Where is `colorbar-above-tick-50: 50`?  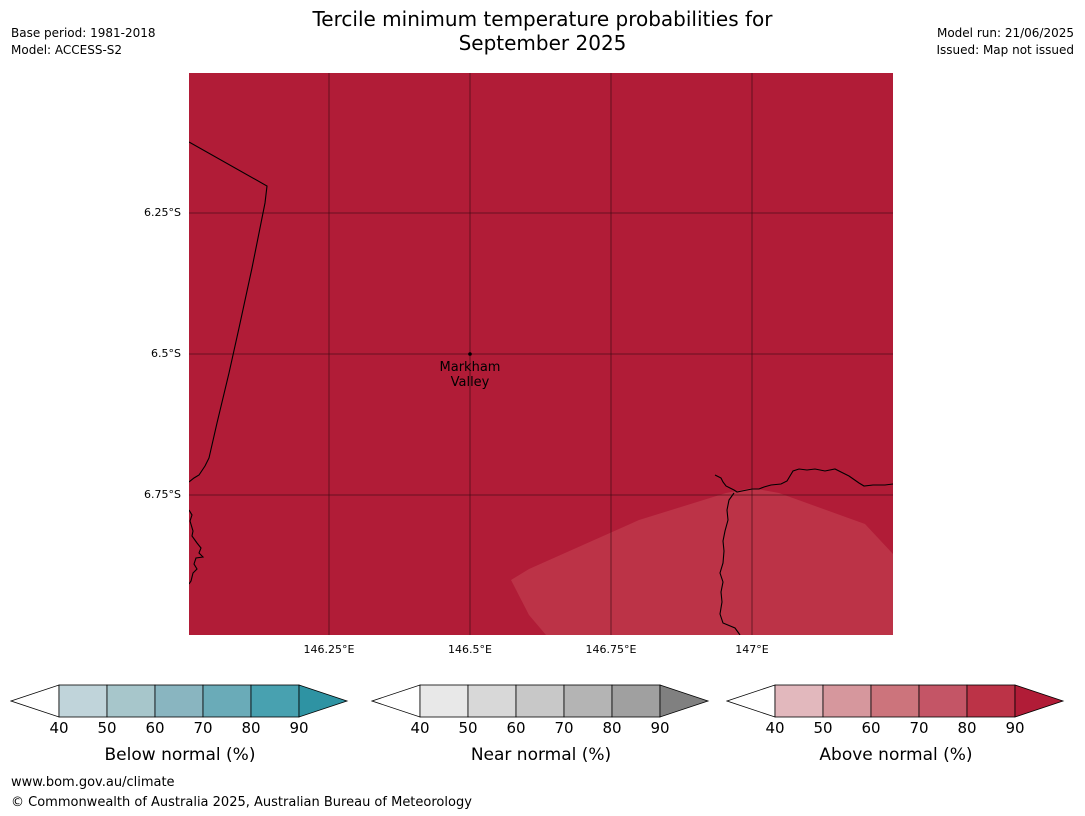 colorbar-above-tick-50: 50 is located at coordinates (823, 728).